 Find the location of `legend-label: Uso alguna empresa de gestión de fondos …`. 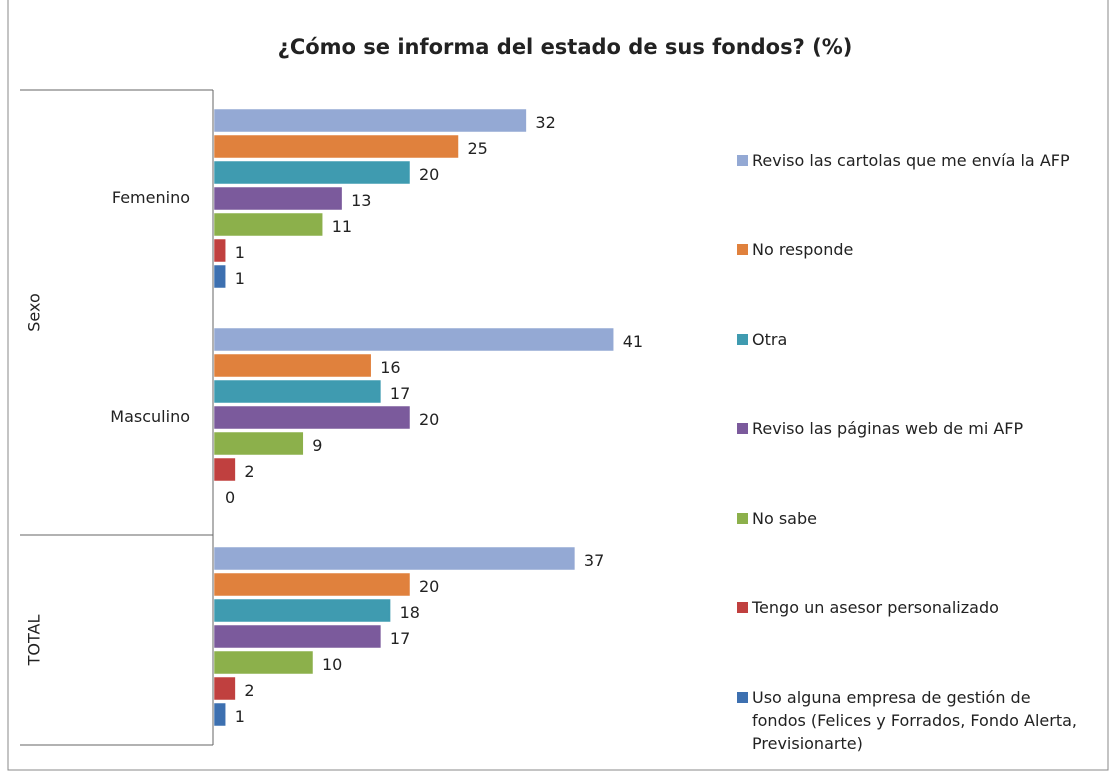

legend-label: Uso alguna empresa de gestión de fondos … is located at coordinates (914, 720).